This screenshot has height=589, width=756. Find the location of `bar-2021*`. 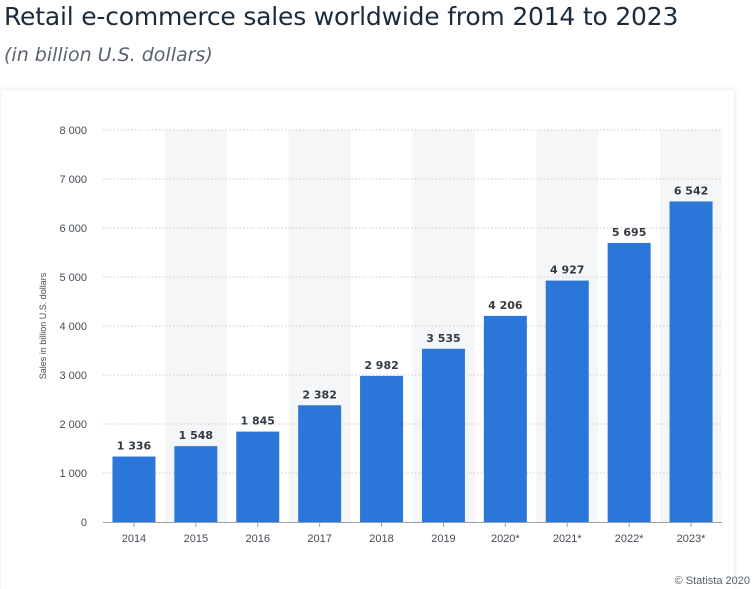

bar-2021* is located at coordinates (567, 401).